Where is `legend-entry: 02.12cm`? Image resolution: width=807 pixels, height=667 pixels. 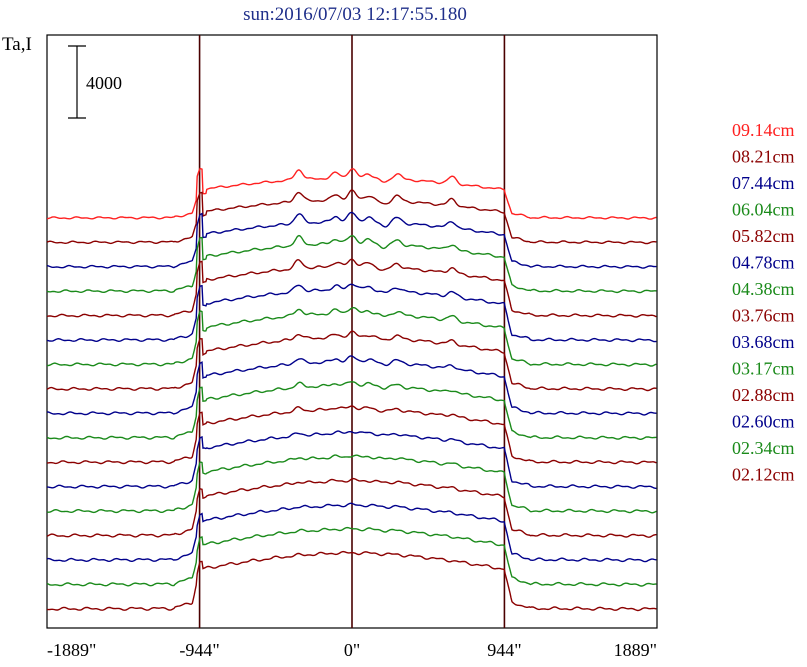
legend-entry: 02.12cm is located at coordinates (763, 475).